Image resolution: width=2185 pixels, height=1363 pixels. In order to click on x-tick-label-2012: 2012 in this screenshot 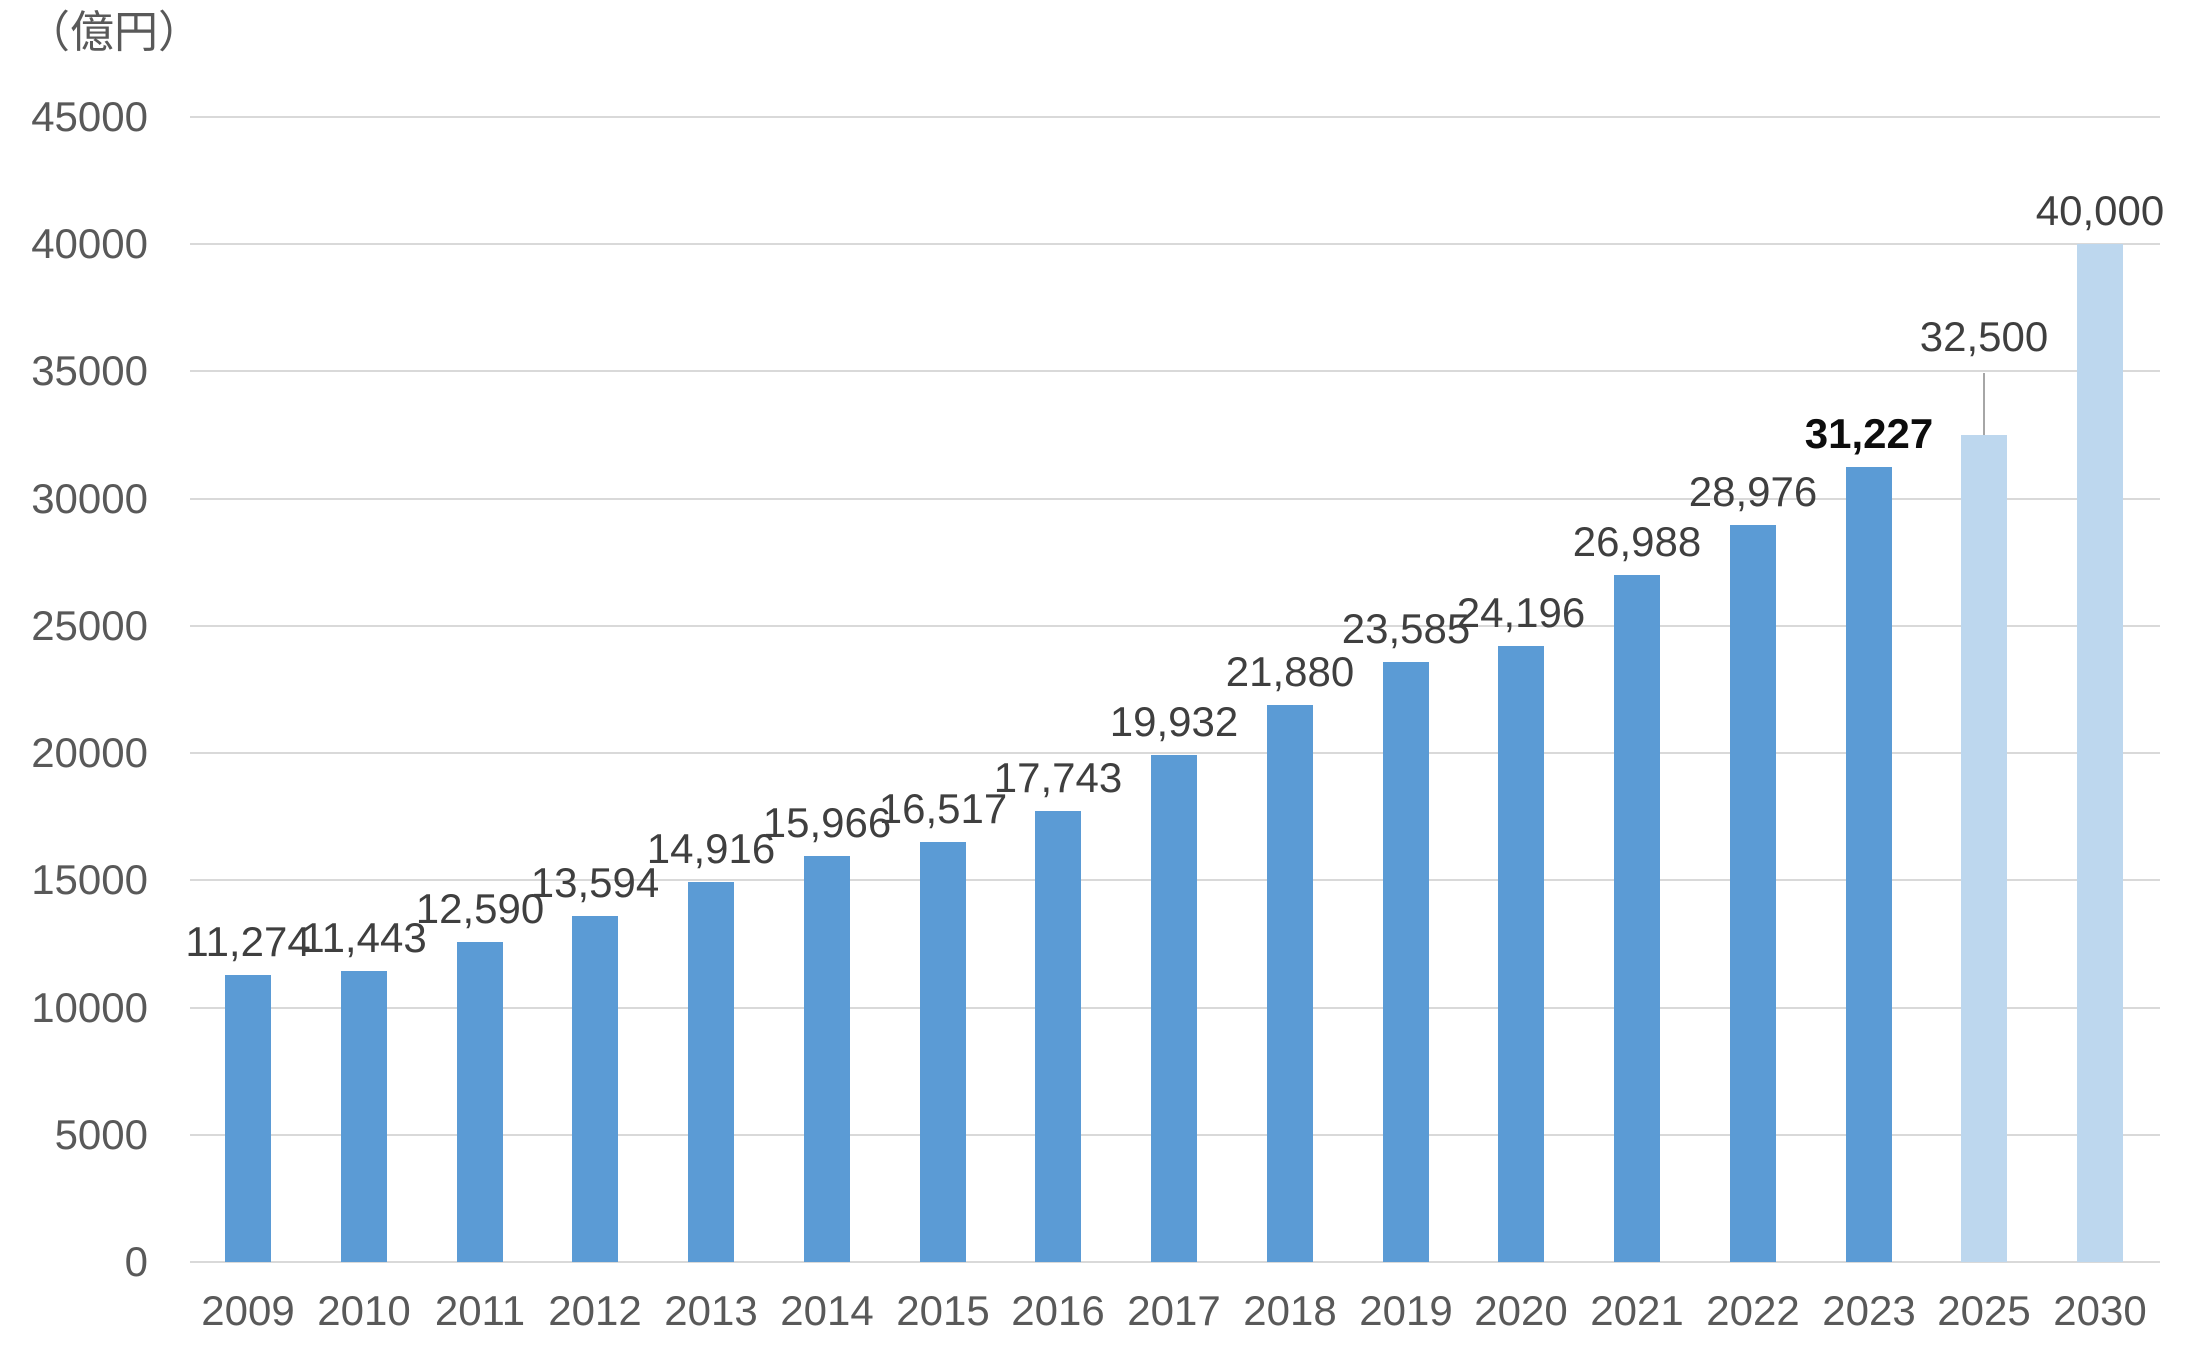, I will do `click(595, 1310)`.